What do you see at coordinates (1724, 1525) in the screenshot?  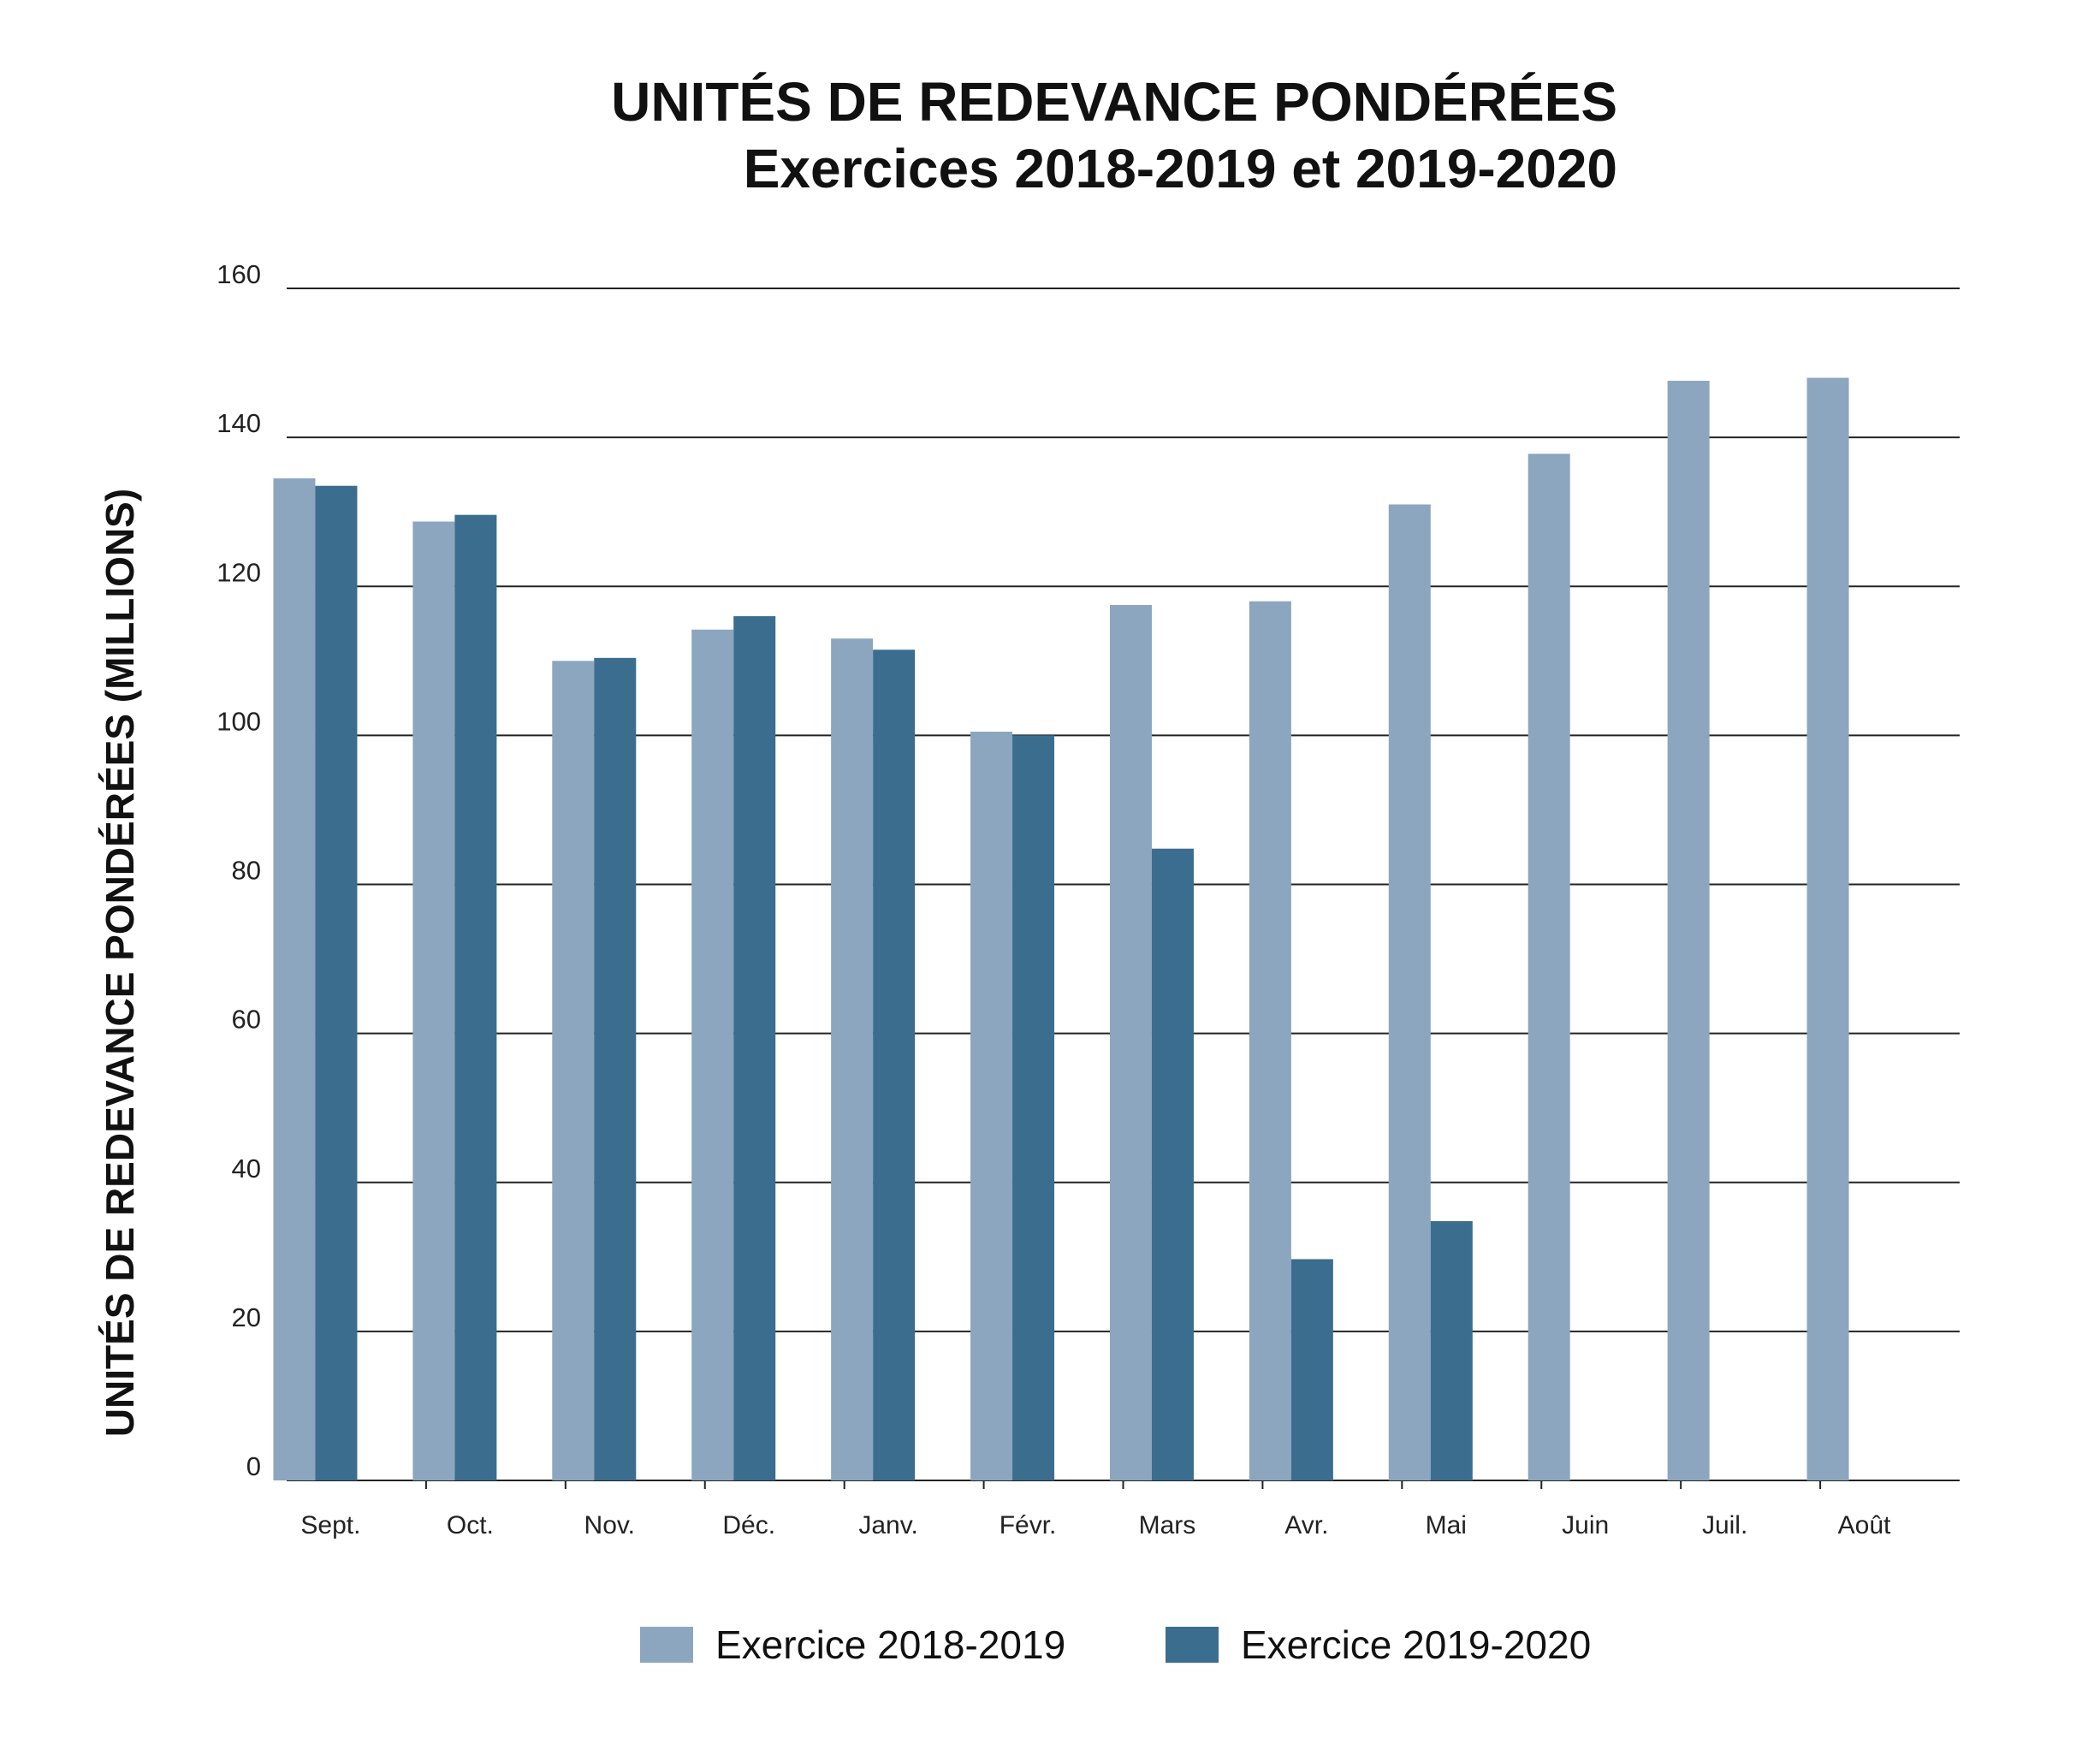 I see `x-tick-label: Juil.` at bounding box center [1724, 1525].